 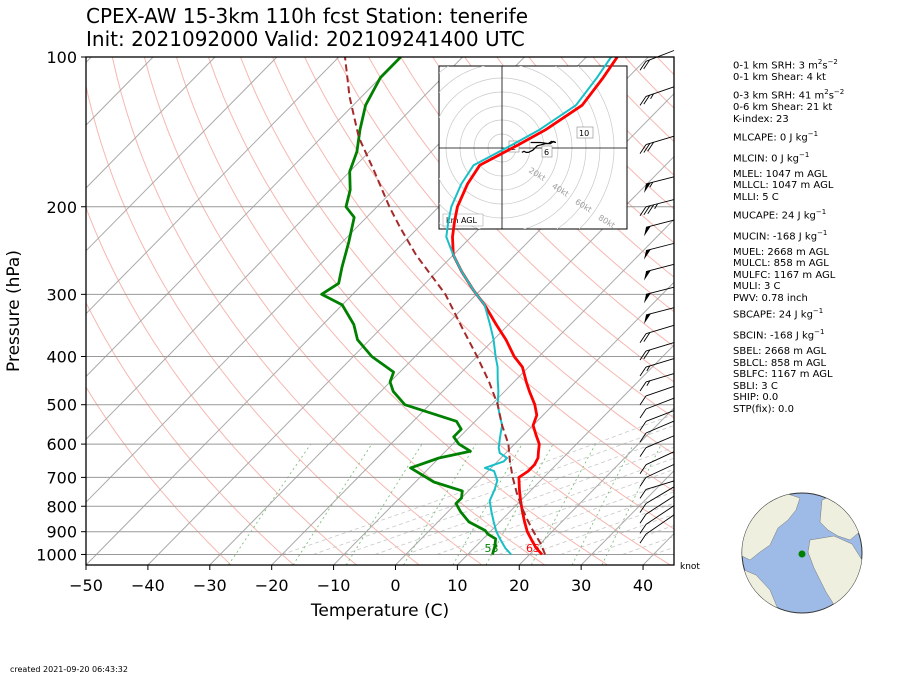 I want to click on x-tick-label: 40, so click(x=643, y=585).